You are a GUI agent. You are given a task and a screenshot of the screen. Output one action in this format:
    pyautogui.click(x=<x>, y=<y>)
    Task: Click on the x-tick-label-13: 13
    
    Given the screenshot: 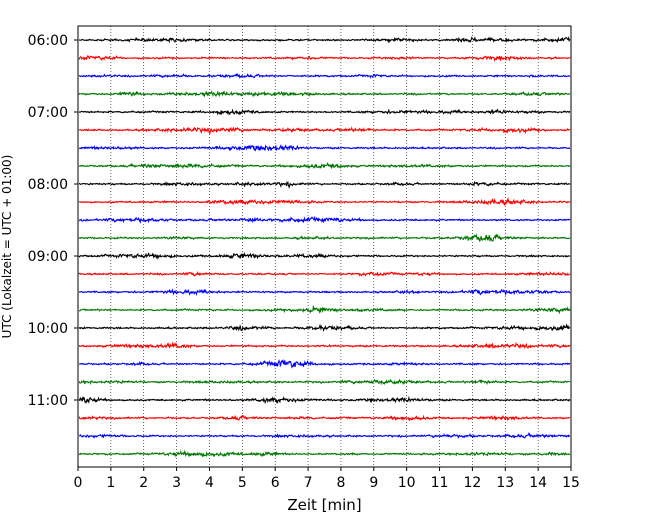 What is the action you would take?
    pyautogui.click(x=505, y=483)
    